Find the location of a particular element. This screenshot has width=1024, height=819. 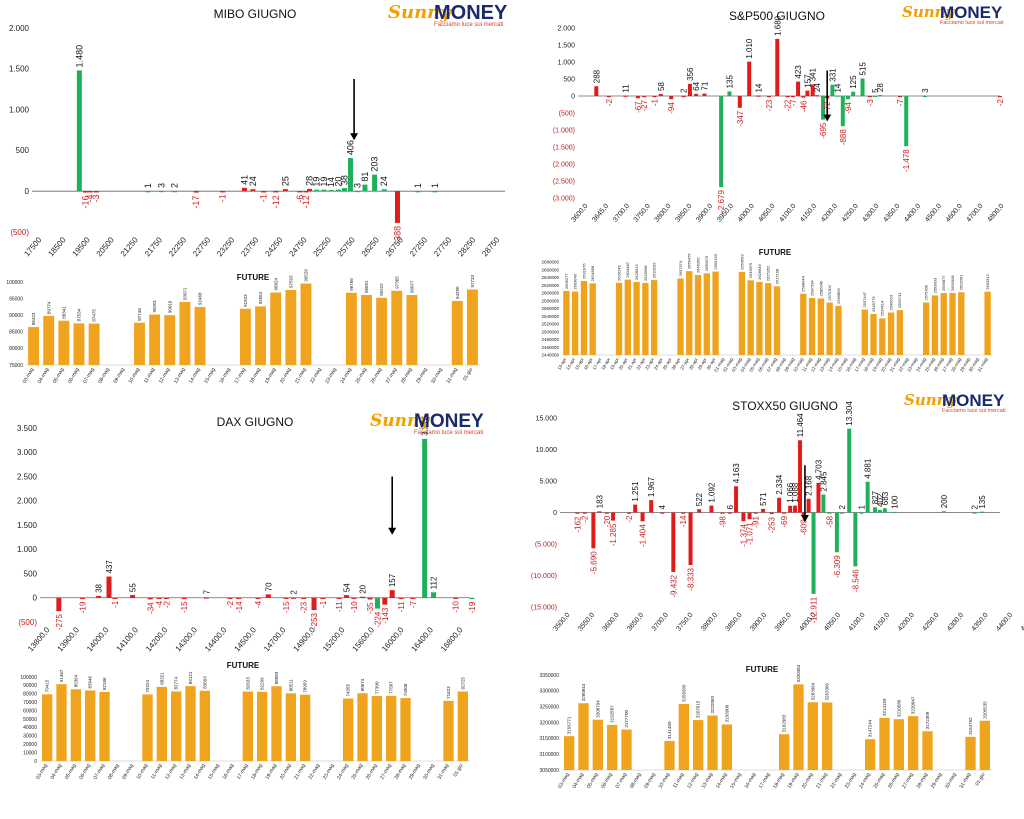

bar-value-label: 406 is located at coordinates (350, 147).